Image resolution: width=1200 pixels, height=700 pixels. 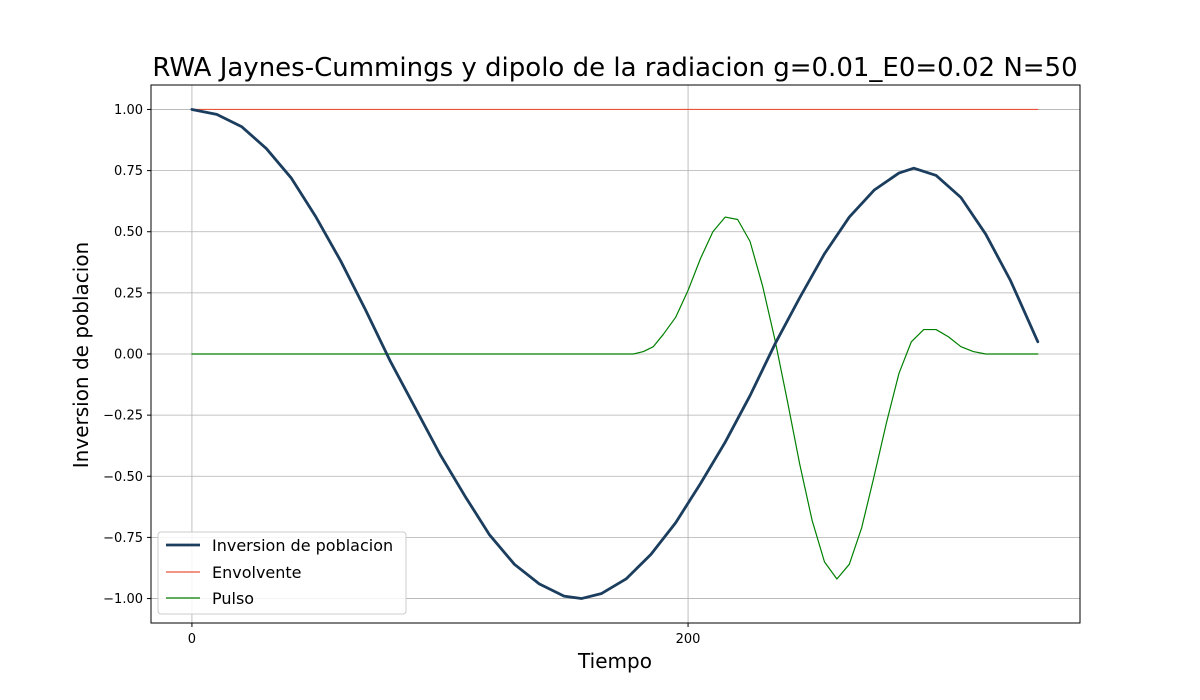 What do you see at coordinates (123, 599) in the screenshot?
I see `y-tick-label: −1.00` at bounding box center [123, 599].